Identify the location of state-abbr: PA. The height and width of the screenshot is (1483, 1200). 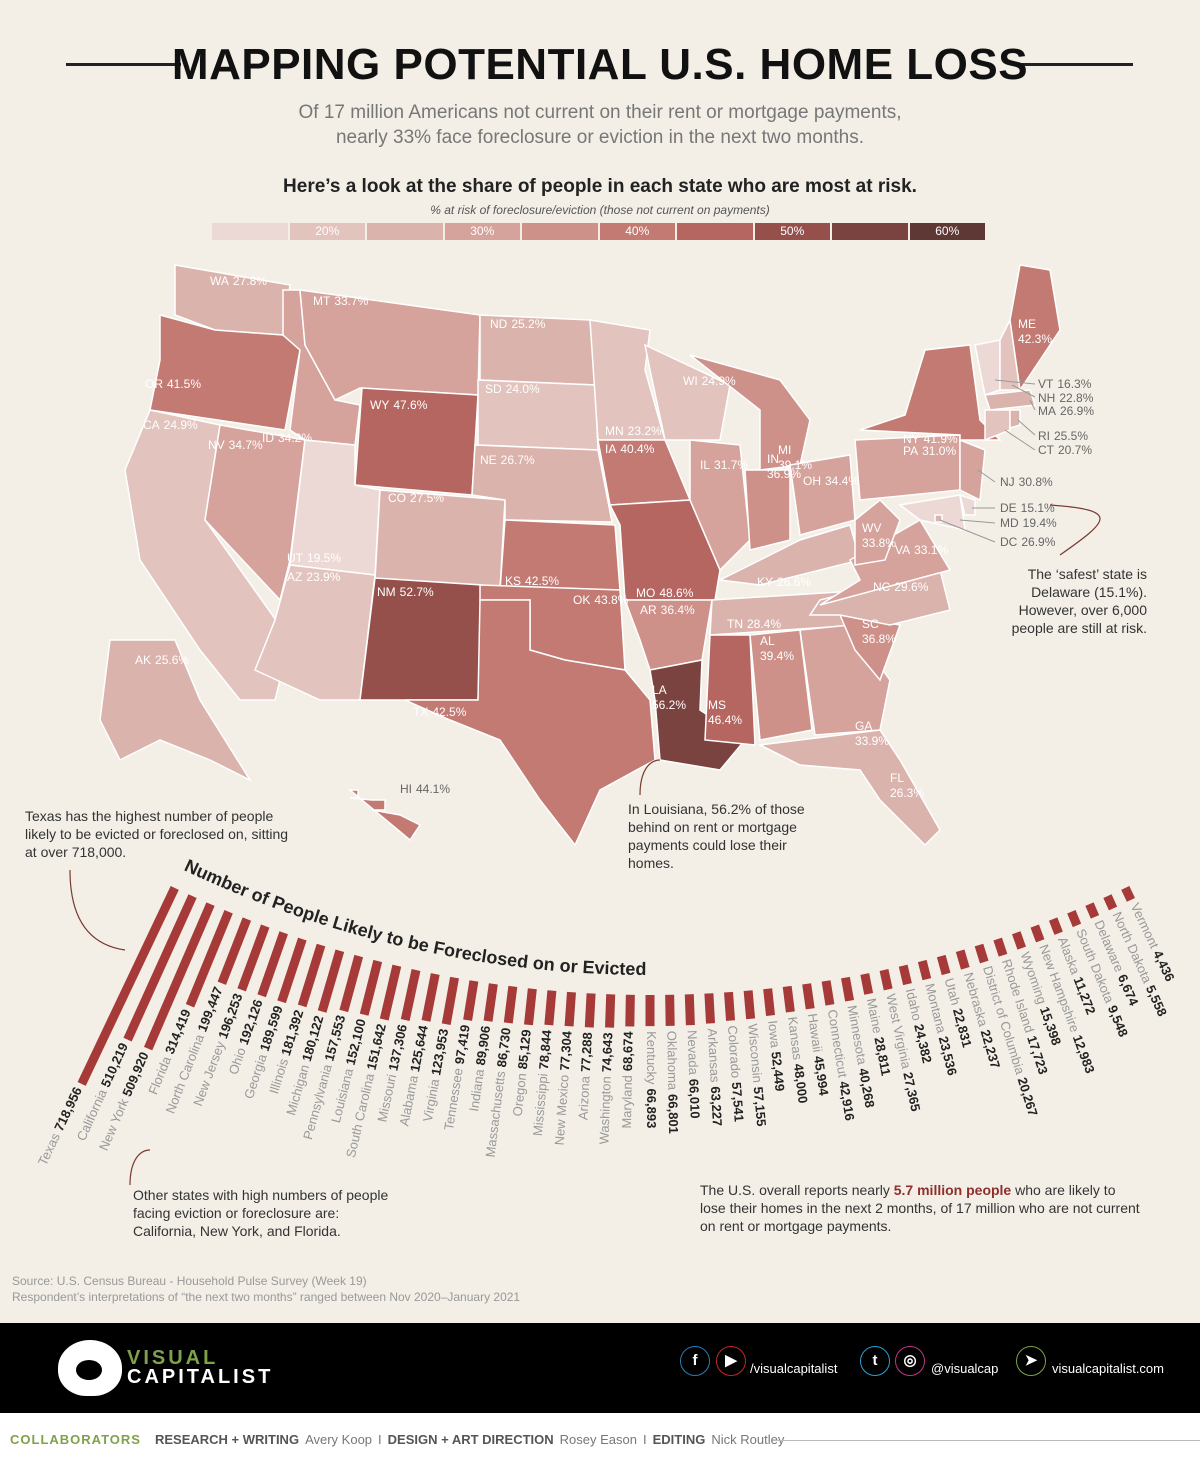
(910, 451).